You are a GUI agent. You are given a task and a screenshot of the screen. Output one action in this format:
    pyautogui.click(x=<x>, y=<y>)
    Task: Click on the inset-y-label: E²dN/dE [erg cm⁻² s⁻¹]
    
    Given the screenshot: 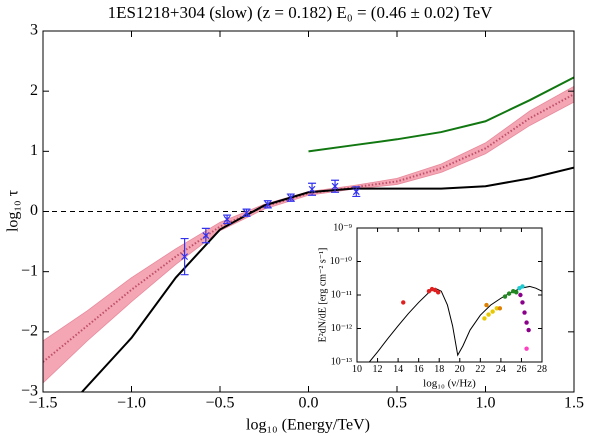 What is the action you would take?
    pyautogui.click(x=322, y=295)
    